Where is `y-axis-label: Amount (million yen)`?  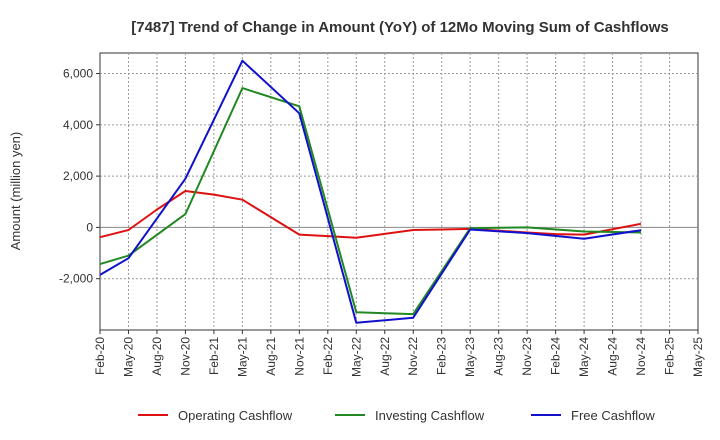
y-axis-label: Amount (million yen) is located at coordinates (15, 191).